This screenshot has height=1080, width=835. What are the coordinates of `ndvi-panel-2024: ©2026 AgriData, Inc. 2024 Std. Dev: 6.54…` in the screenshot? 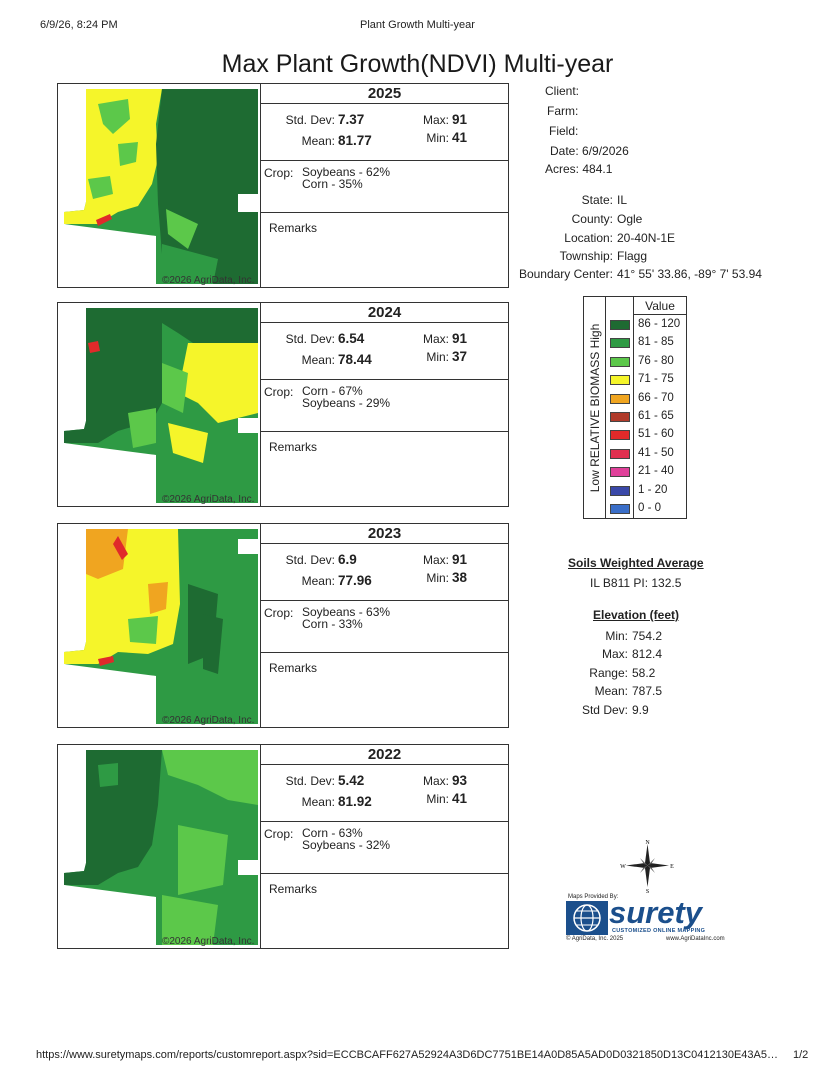 It's located at (283, 404).